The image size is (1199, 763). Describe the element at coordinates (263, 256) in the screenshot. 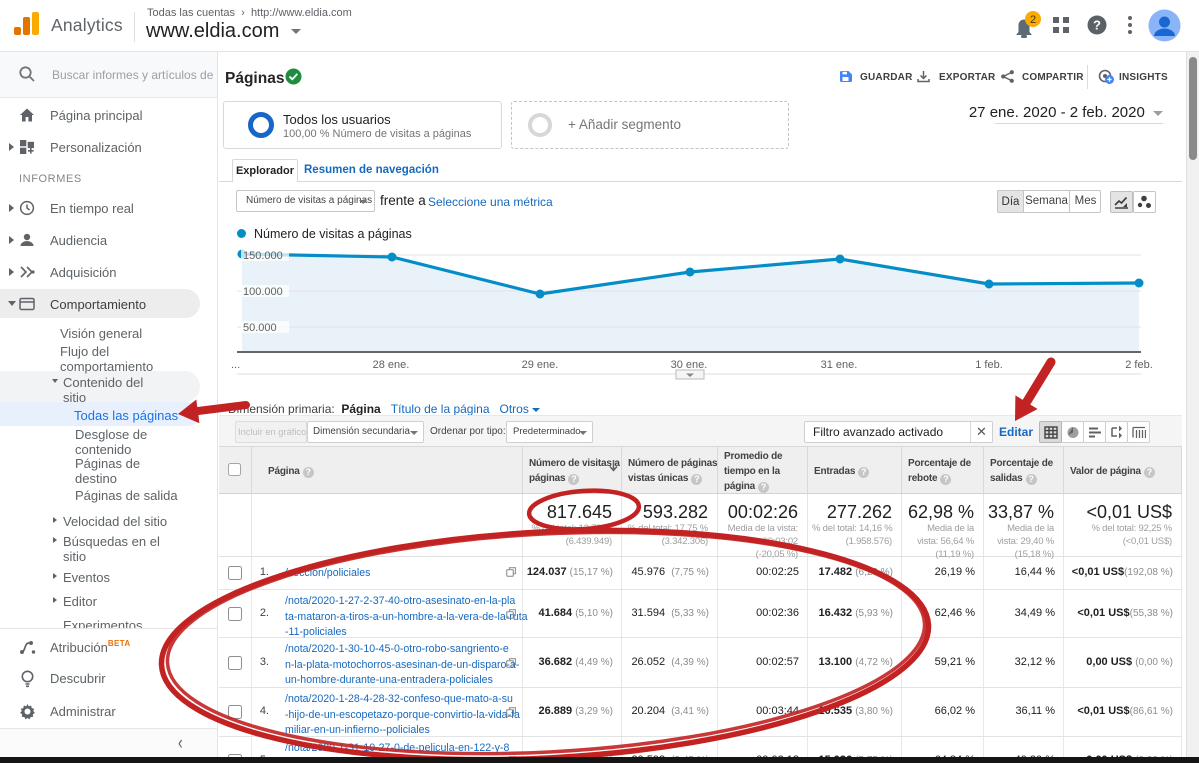

I see `svg-text: 150.000` at that location.